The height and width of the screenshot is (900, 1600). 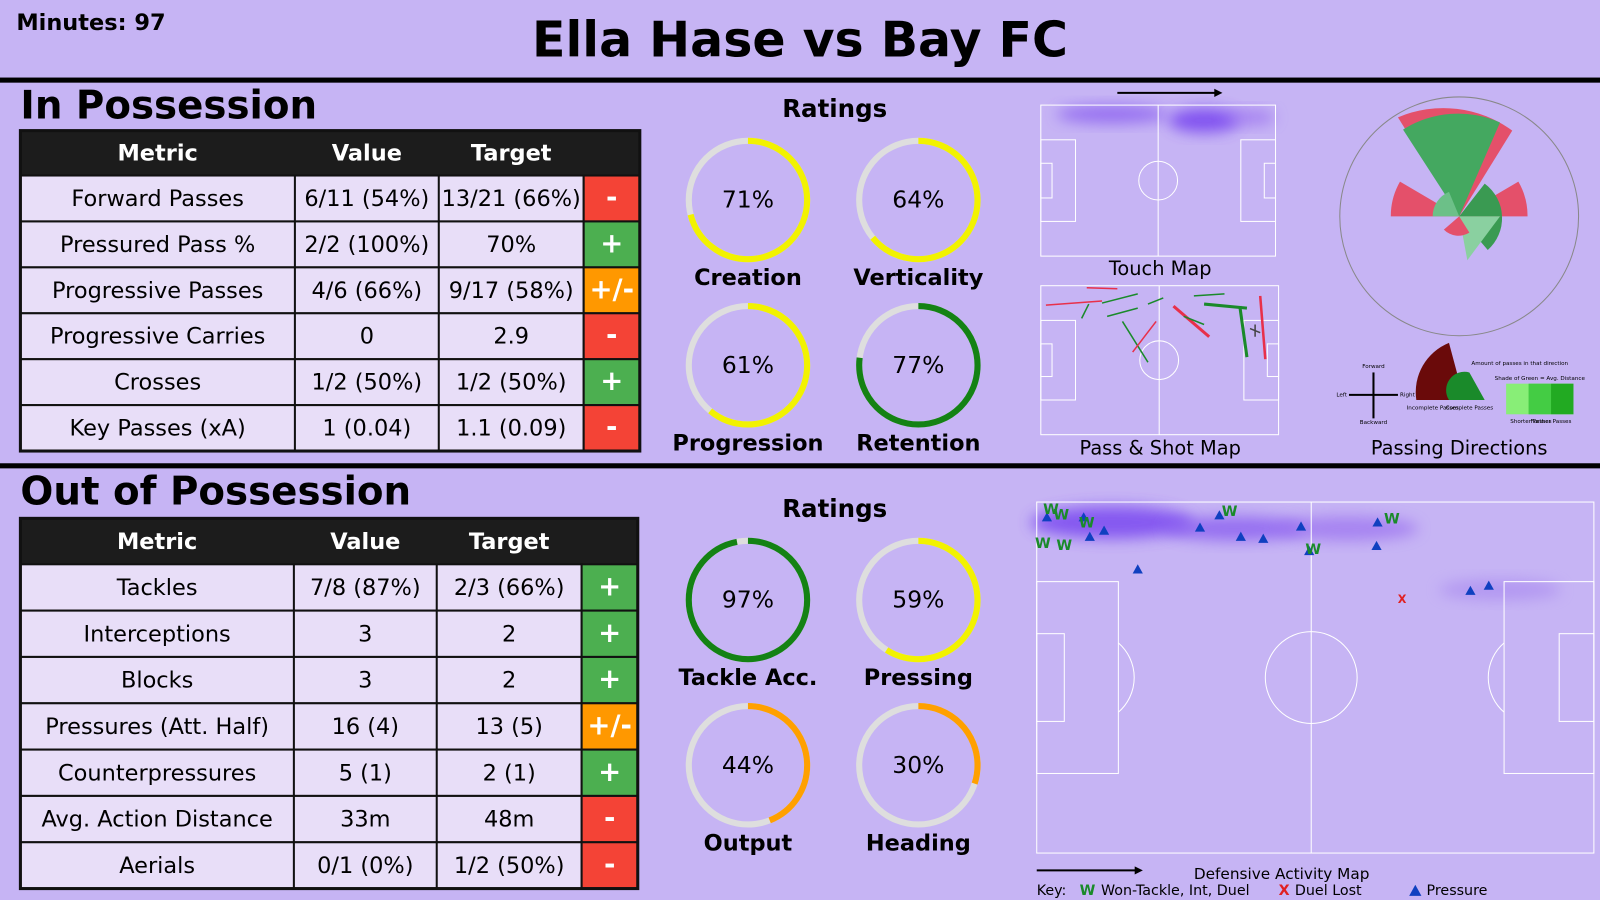 I want to click on section-title: In Possession, so click(x=168, y=106).